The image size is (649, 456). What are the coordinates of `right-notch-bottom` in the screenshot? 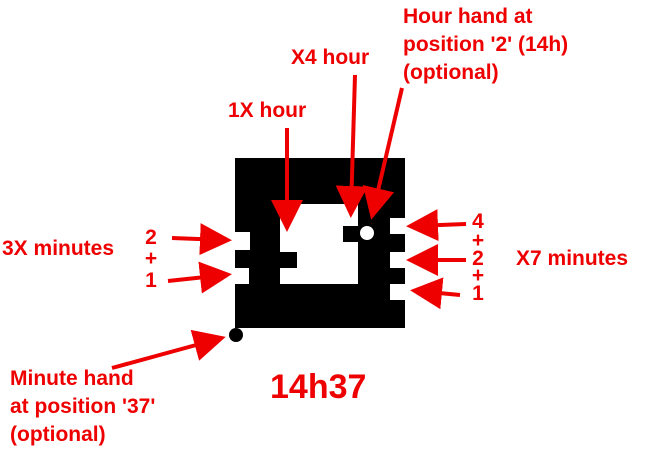 It's located at (397, 292).